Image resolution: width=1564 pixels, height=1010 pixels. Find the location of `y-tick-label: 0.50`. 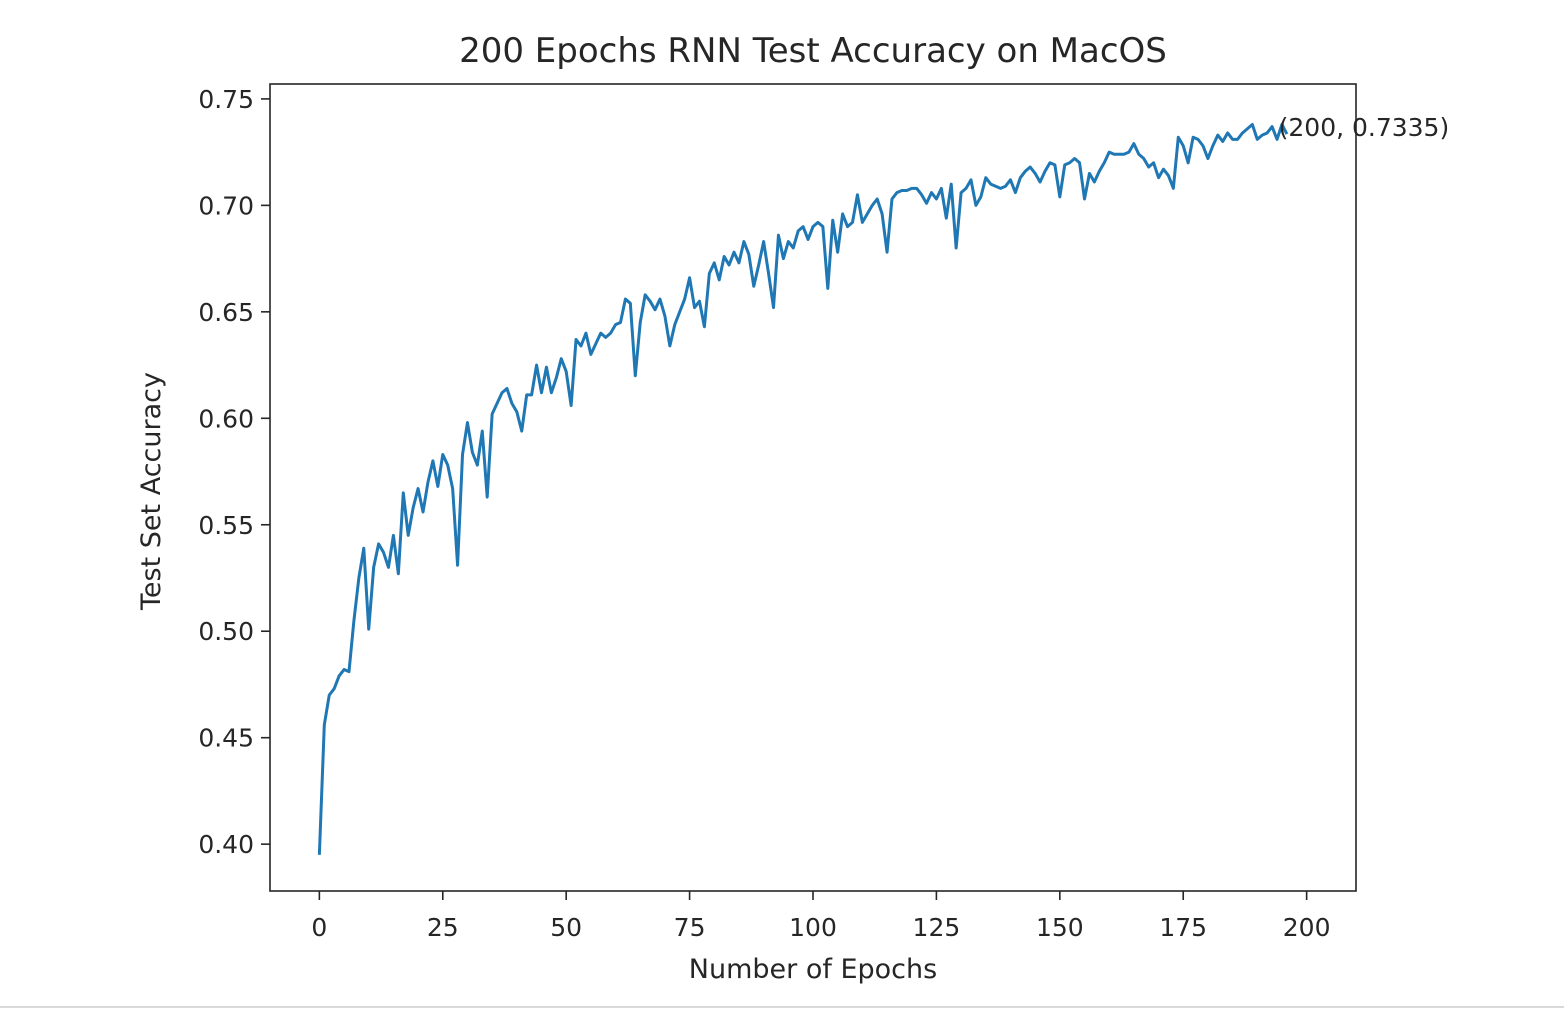

y-tick-label: 0.50 is located at coordinates (226, 631).